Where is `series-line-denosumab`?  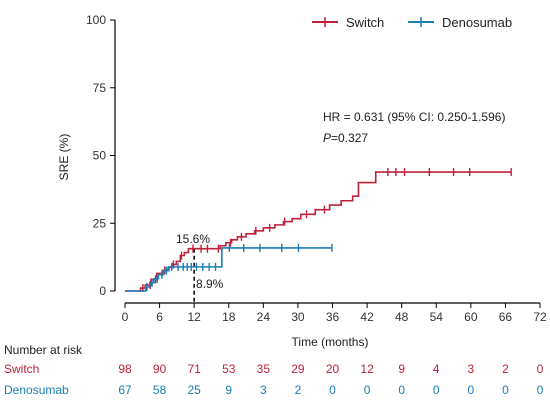
series-line-denosumab is located at coordinates (229, 269).